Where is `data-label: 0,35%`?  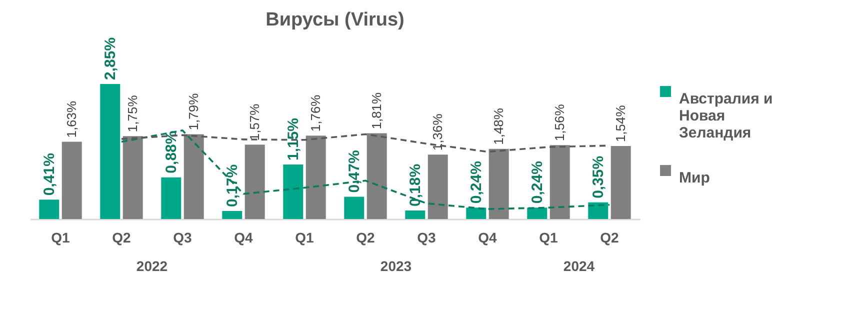
data-label: 0,35% is located at coordinates (599, 177).